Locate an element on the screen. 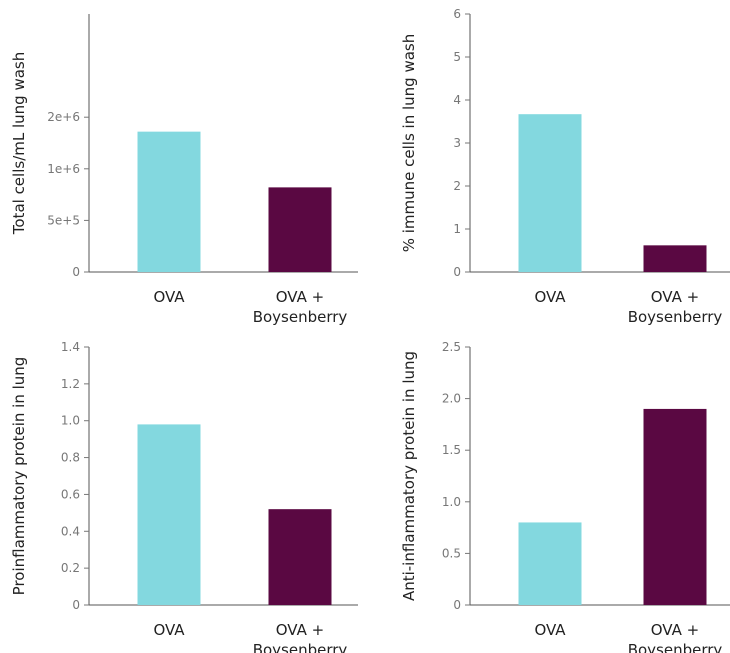 This screenshot has height=653, width=730. y-tick-label: 0.6 is located at coordinates (70, 494).